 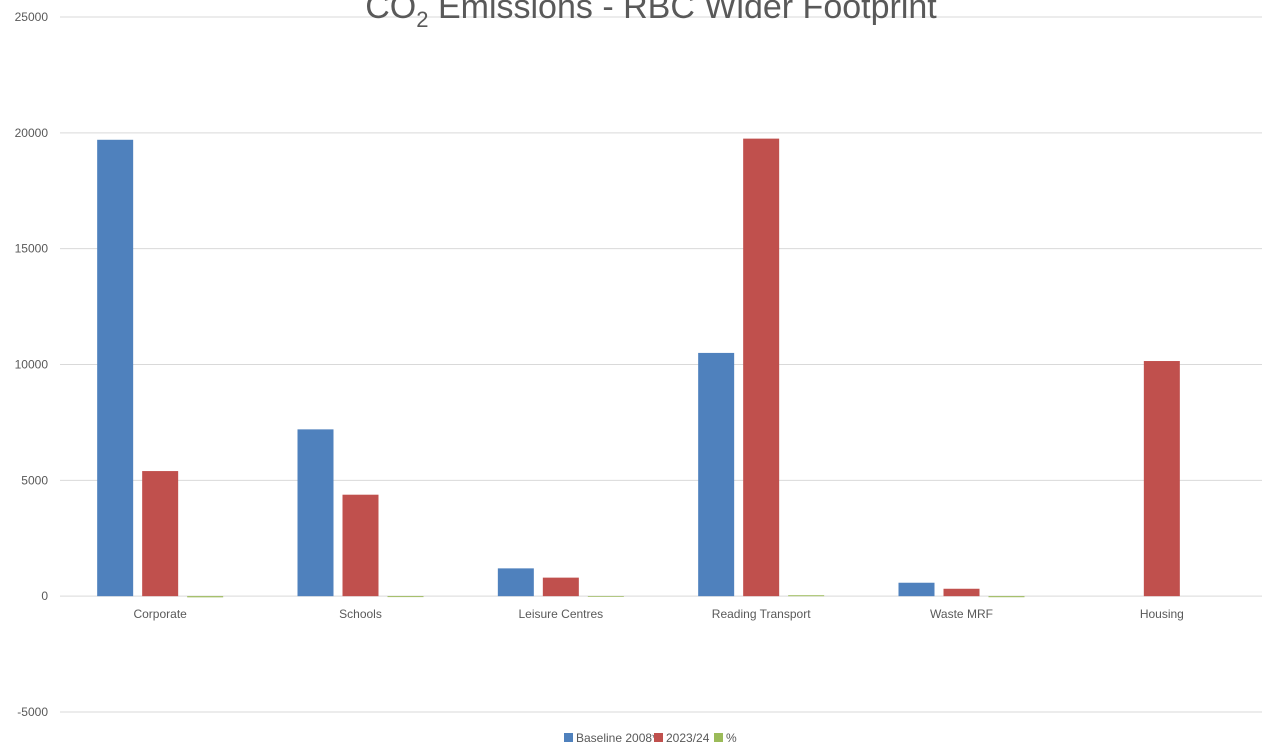 I want to click on x-category-label: Corporate, so click(x=160, y=614).